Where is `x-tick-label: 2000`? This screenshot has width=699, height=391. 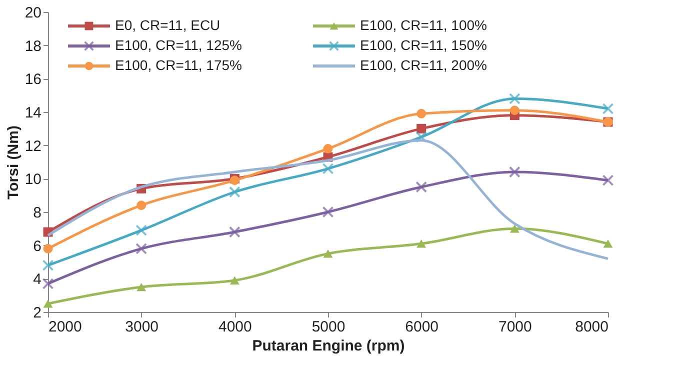
x-tick-label: 2000 is located at coordinates (65, 327).